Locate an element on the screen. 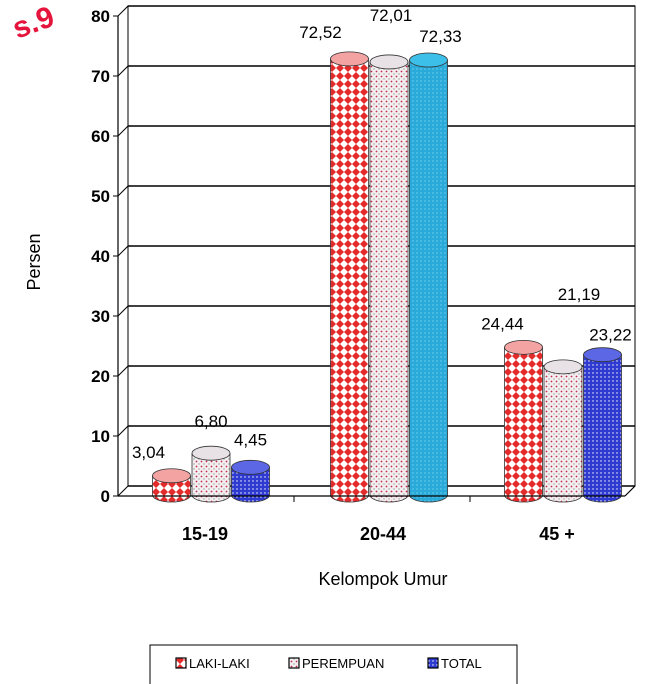  watermark: s.9 is located at coordinates (33, 22).